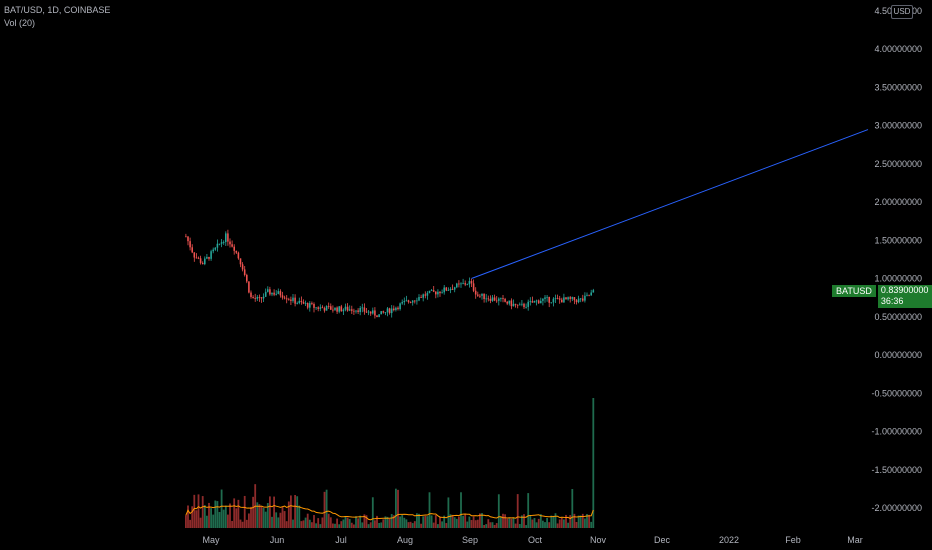 The height and width of the screenshot is (550, 932). What do you see at coordinates (898, 126) in the screenshot?
I see `price-axis-label: 3.00000000` at bounding box center [898, 126].